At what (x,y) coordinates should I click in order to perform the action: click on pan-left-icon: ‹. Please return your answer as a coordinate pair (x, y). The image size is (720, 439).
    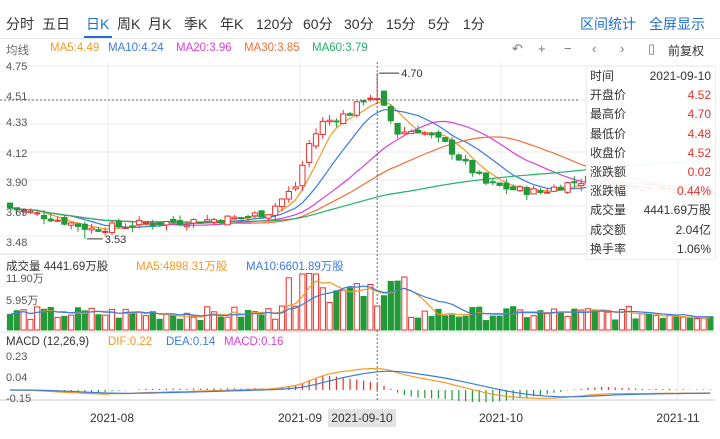
    Looking at the image, I should click on (594, 48).